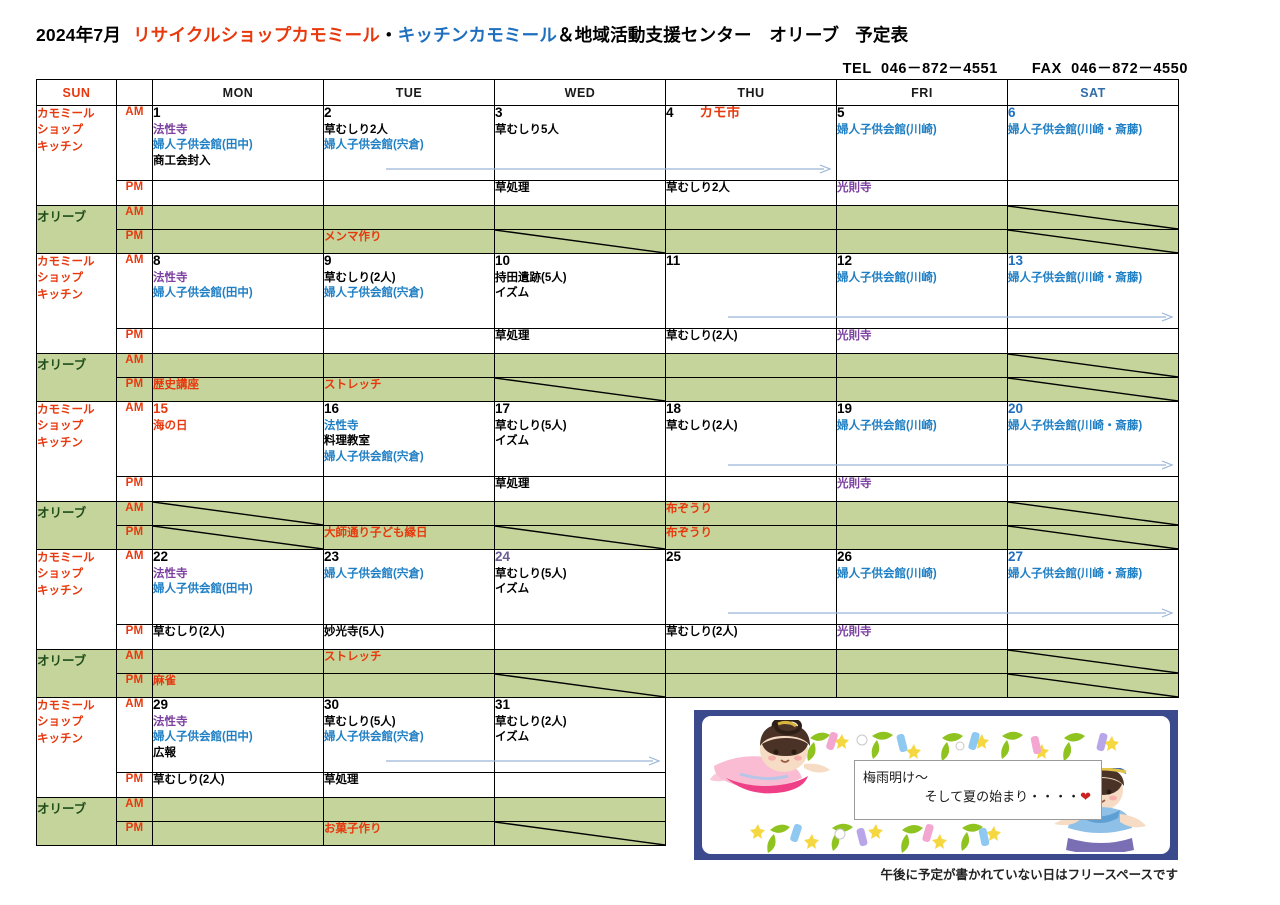  Describe the element at coordinates (409, 389) in the screenshot. I see `olive-cell-pm: ストレッチ` at that location.